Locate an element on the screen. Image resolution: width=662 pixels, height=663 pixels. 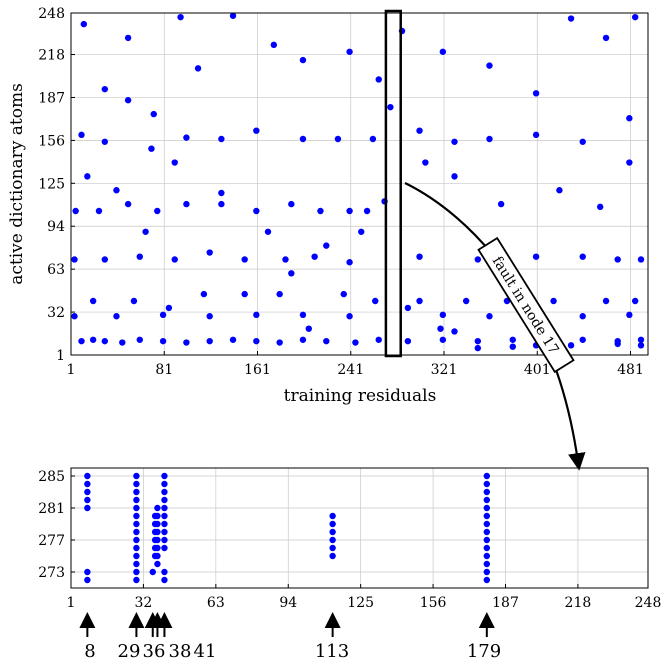
annotation-box: fault in node 17 is located at coordinates (526, 305).